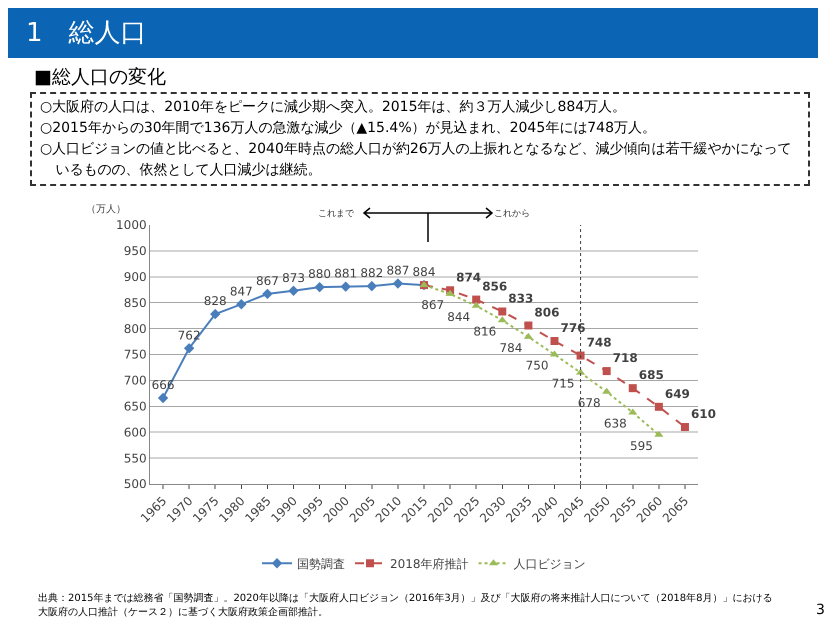 This screenshot has height=625, width=826. I want to click on data-label: 847, so click(241, 291).